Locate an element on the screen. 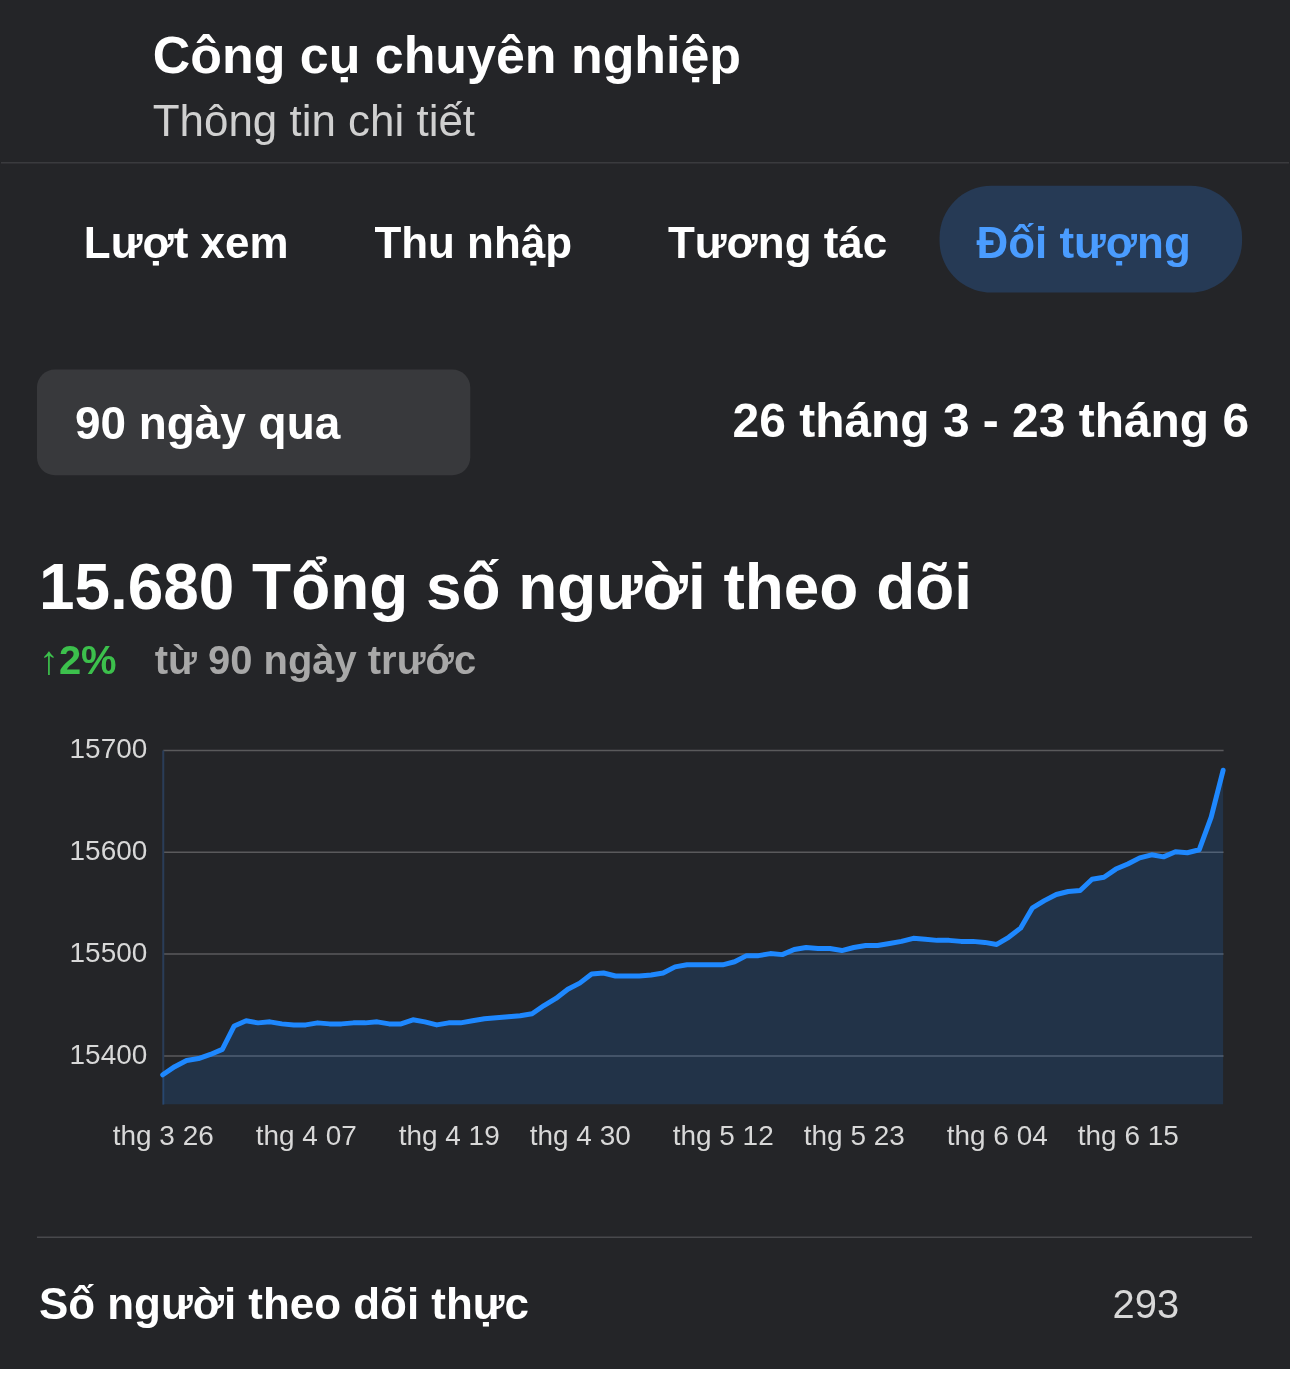  text: Tương tác is located at coordinates (777, 242).